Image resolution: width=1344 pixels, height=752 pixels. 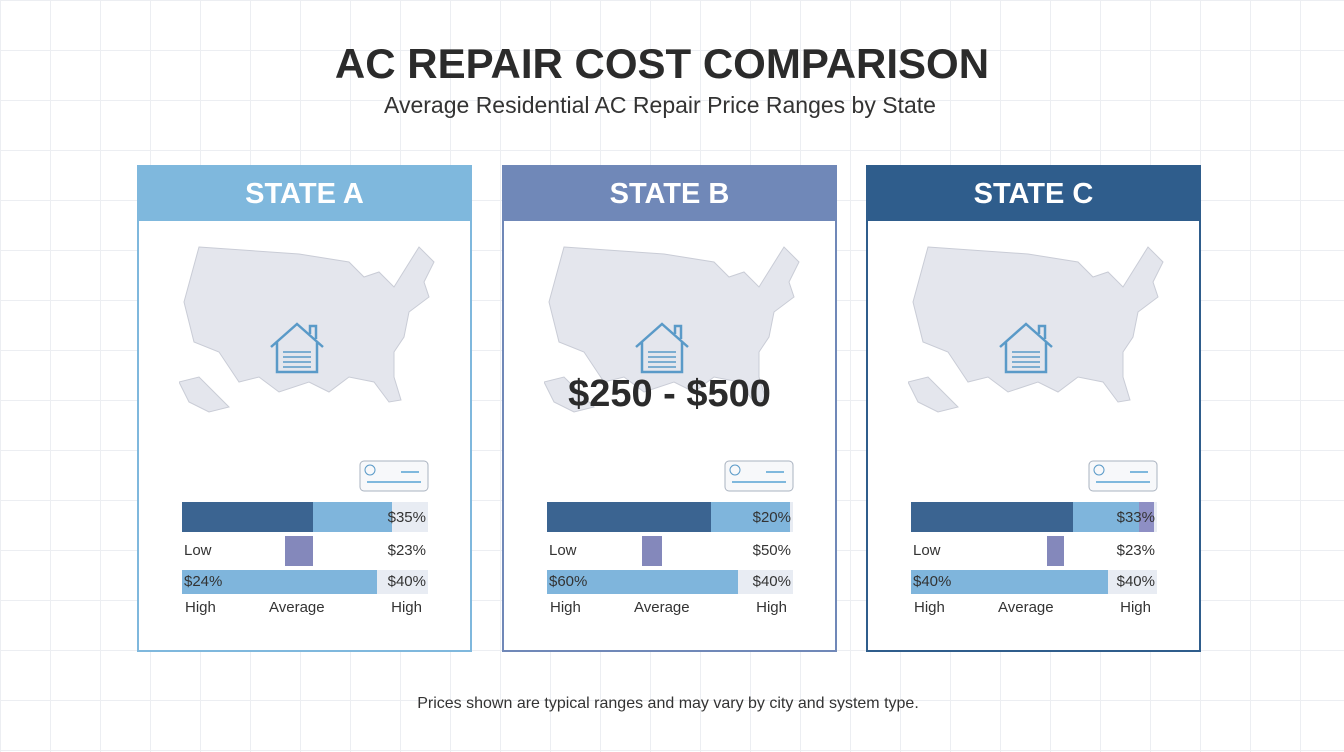 What do you see at coordinates (568, 581) in the screenshot?
I see `row-left-label: $60%` at bounding box center [568, 581].